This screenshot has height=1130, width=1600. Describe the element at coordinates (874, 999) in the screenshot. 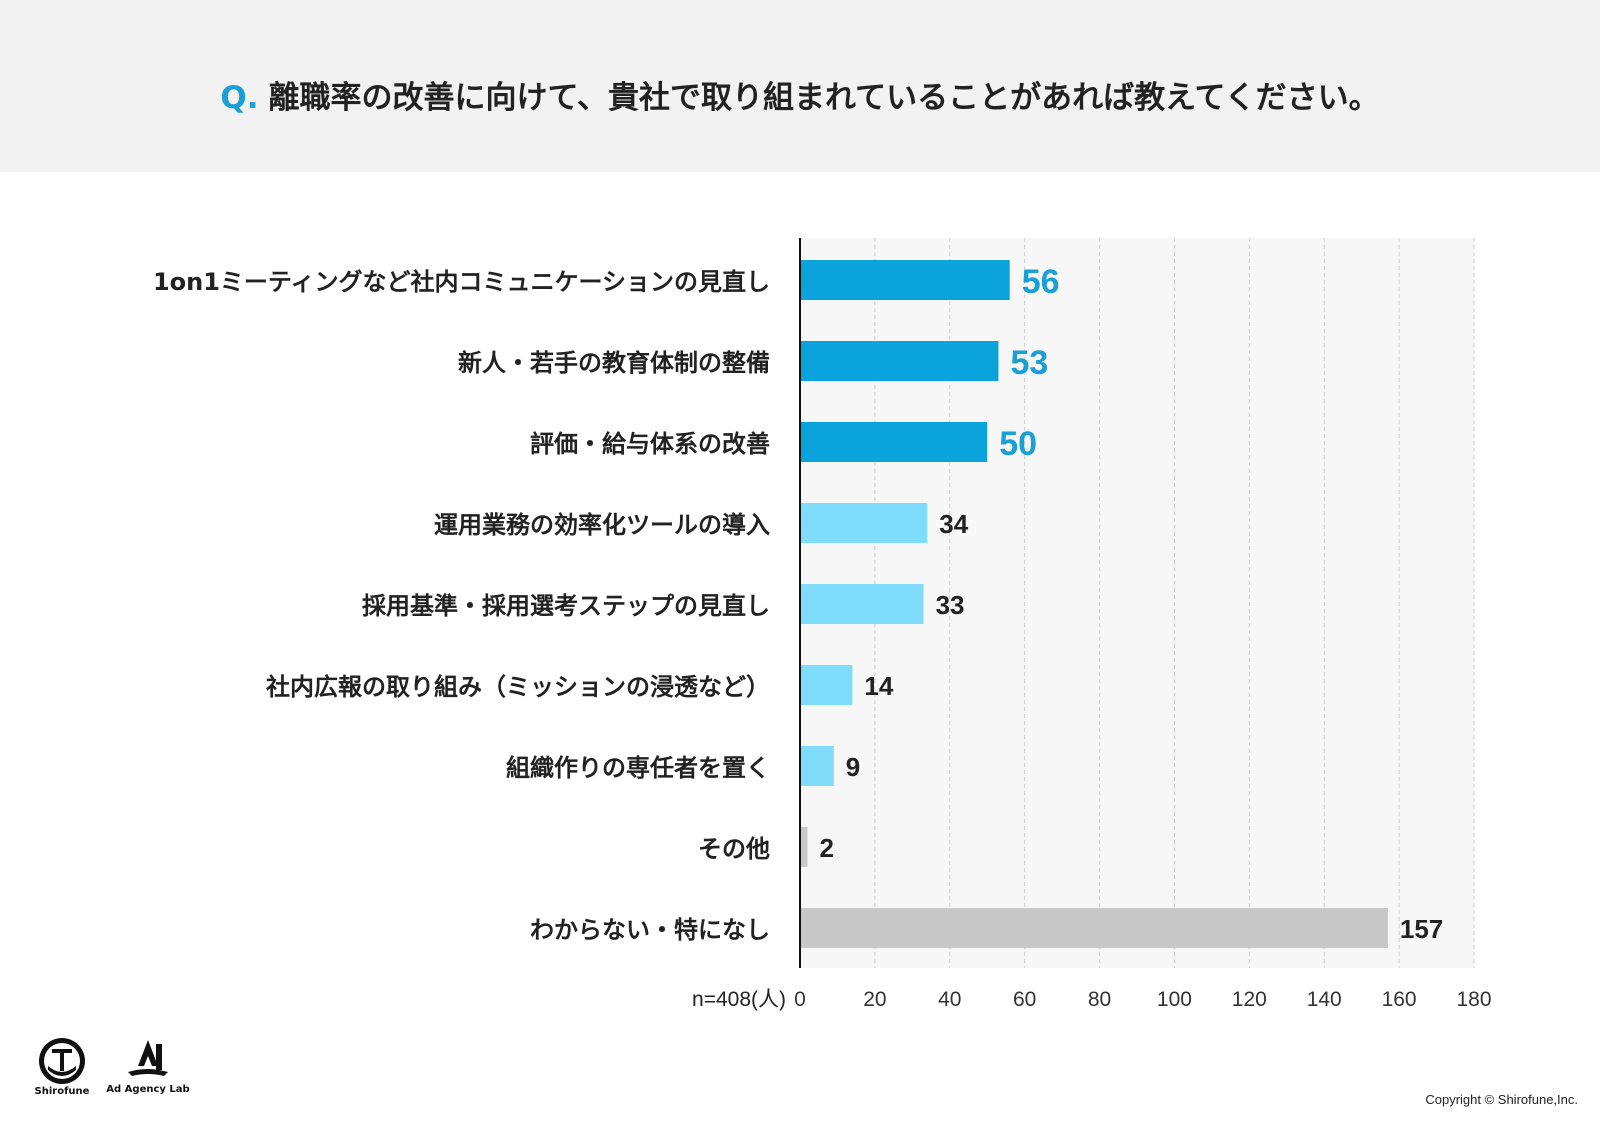

I see `x-tick-label-20: 20` at that location.